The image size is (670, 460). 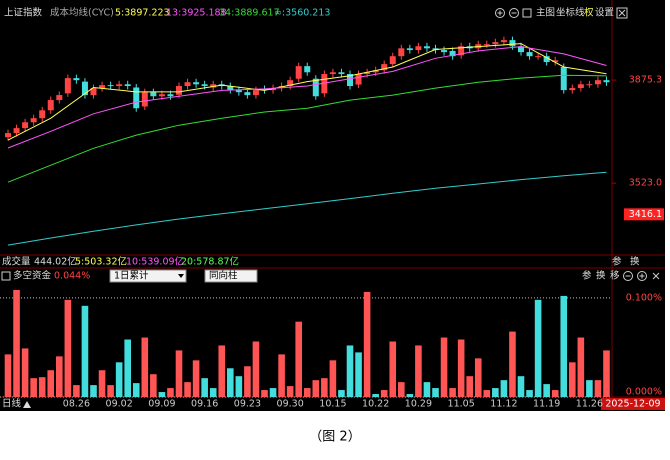 What do you see at coordinates (55, 262) in the screenshot?
I see `volume-value: 444.02亿` at bounding box center [55, 262].